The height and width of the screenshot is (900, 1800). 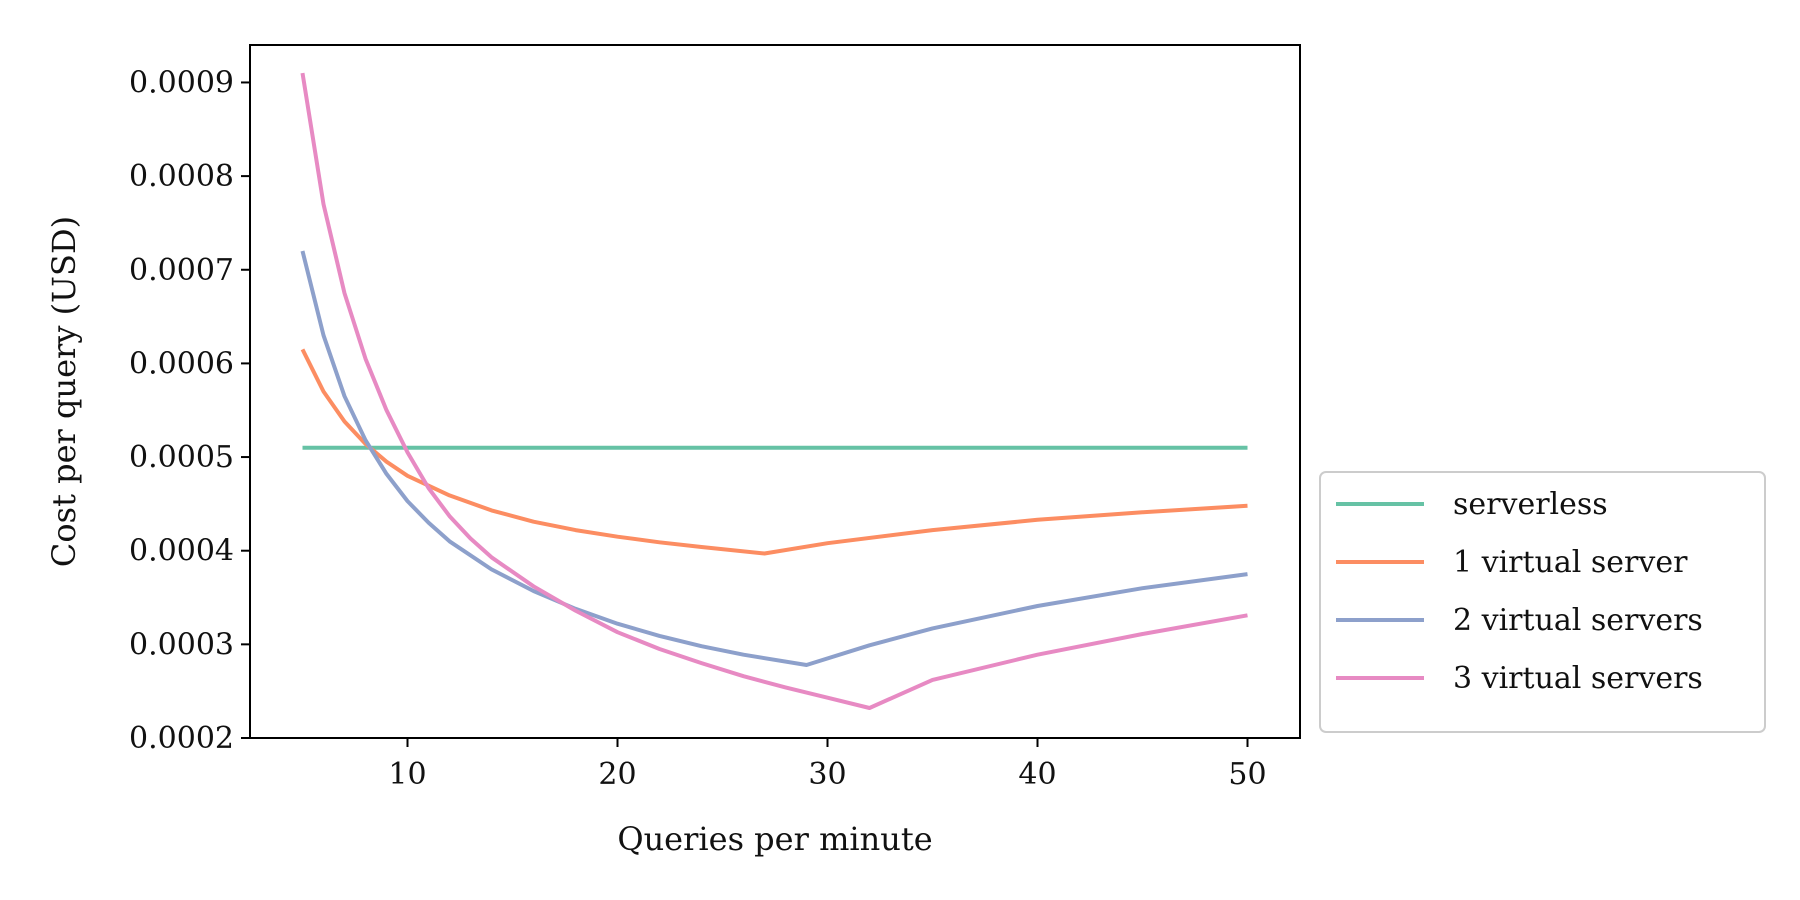 I want to click on legend-entry-label: 3 virtual servers, so click(x=1578, y=678).